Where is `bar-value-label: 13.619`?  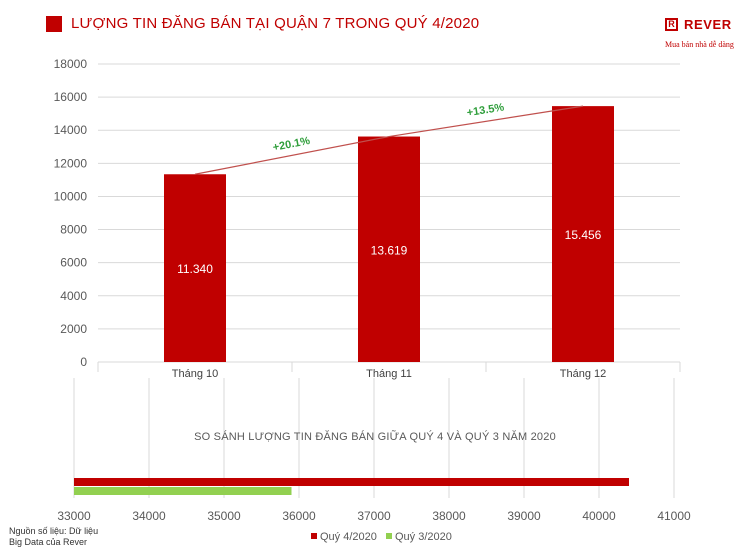 bar-value-label: 13.619 is located at coordinates (389, 250).